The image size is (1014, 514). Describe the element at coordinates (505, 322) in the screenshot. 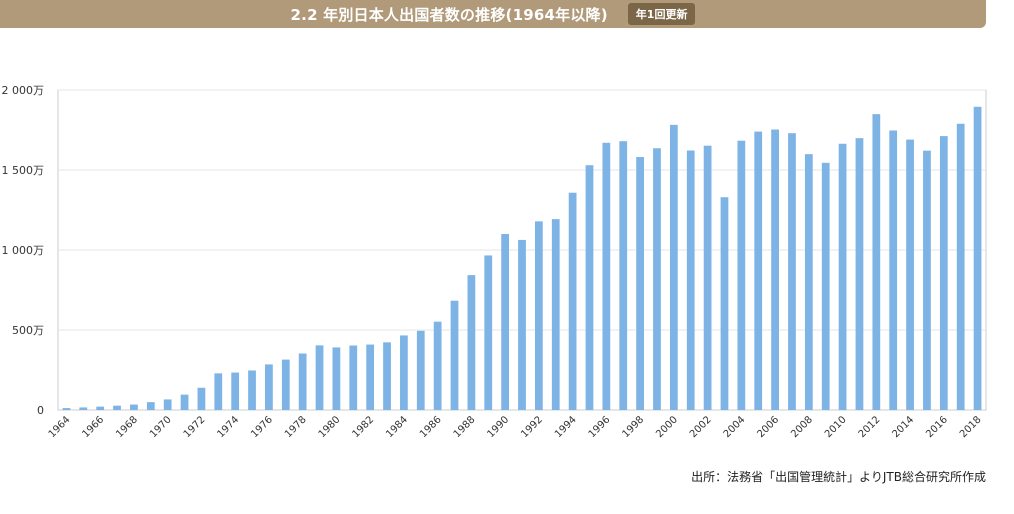

I see `bar-1990` at that location.